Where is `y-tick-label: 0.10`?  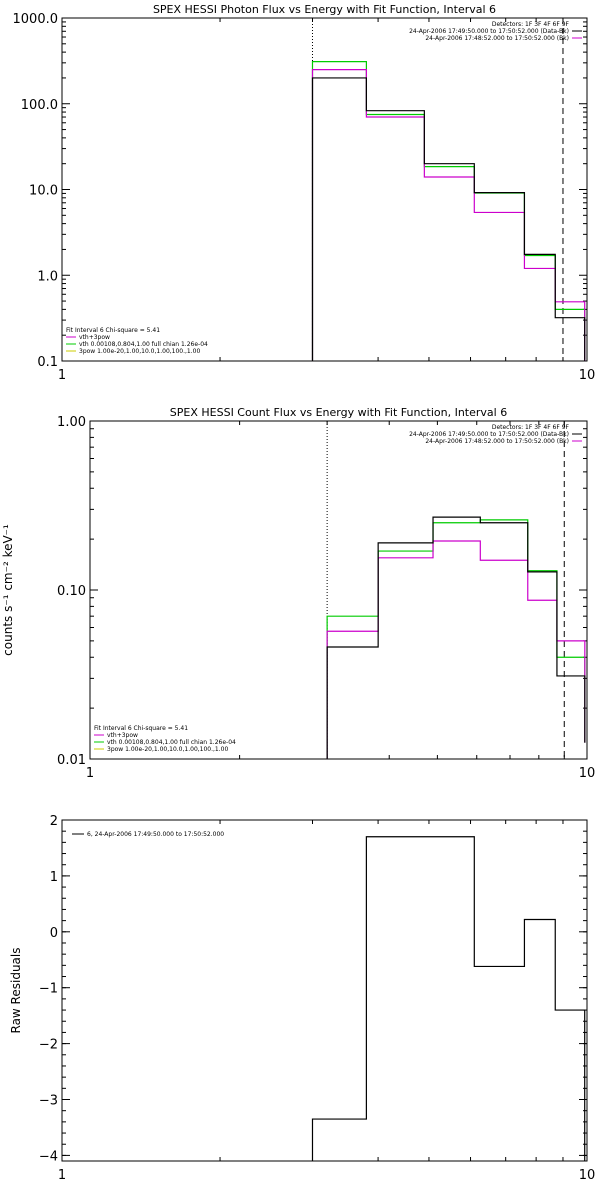
y-tick-label: 0.10 is located at coordinates (71, 591).